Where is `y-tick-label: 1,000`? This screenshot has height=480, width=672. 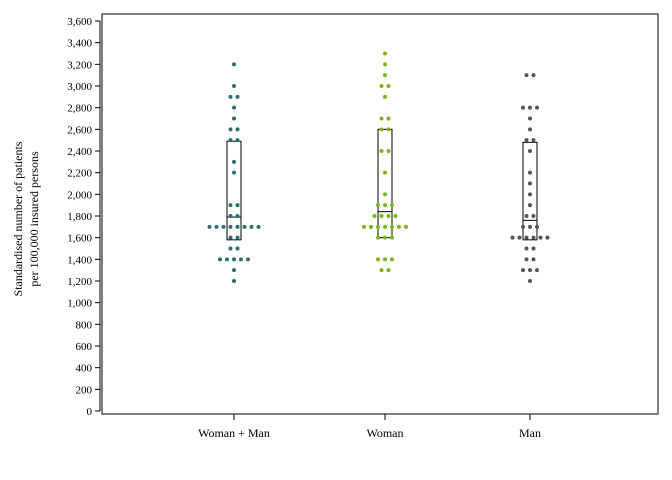 y-tick-label: 1,000 is located at coordinates (79, 304).